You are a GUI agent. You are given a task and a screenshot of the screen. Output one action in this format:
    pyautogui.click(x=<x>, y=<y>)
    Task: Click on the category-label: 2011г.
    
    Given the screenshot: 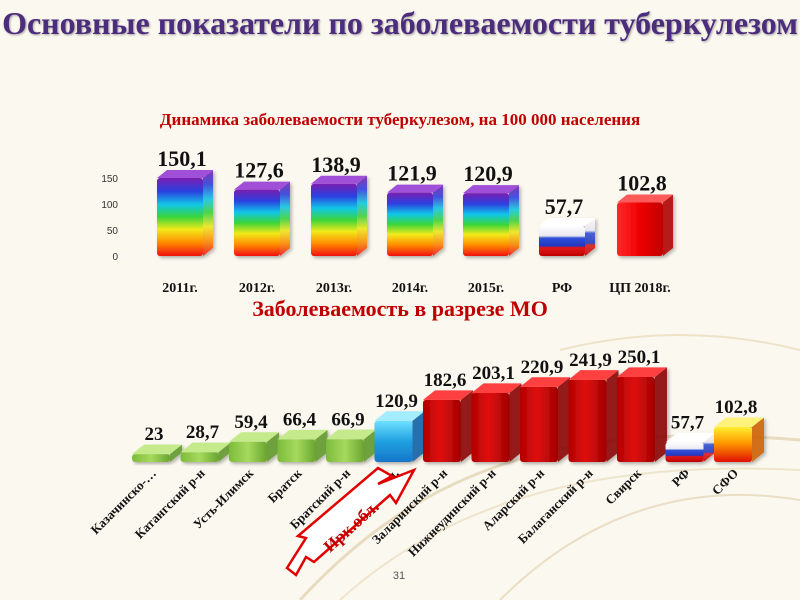 What is the action you would take?
    pyautogui.click(x=180, y=288)
    